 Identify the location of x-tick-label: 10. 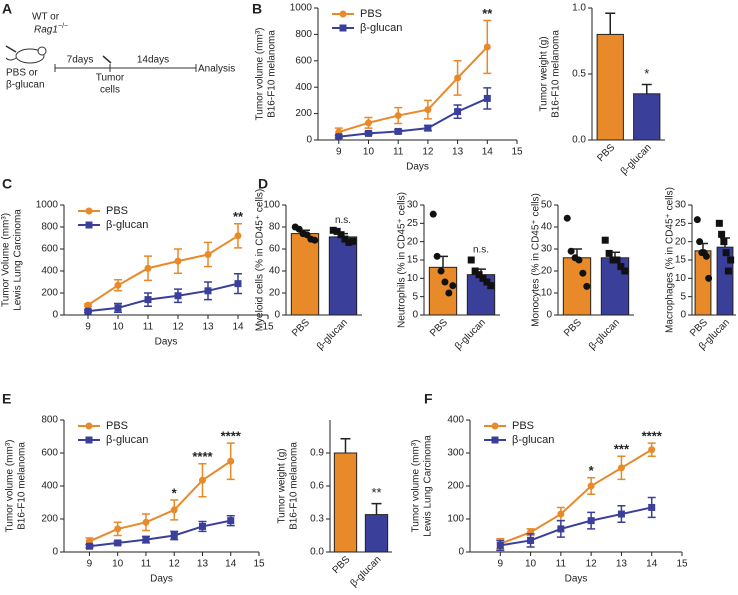
(118, 327).